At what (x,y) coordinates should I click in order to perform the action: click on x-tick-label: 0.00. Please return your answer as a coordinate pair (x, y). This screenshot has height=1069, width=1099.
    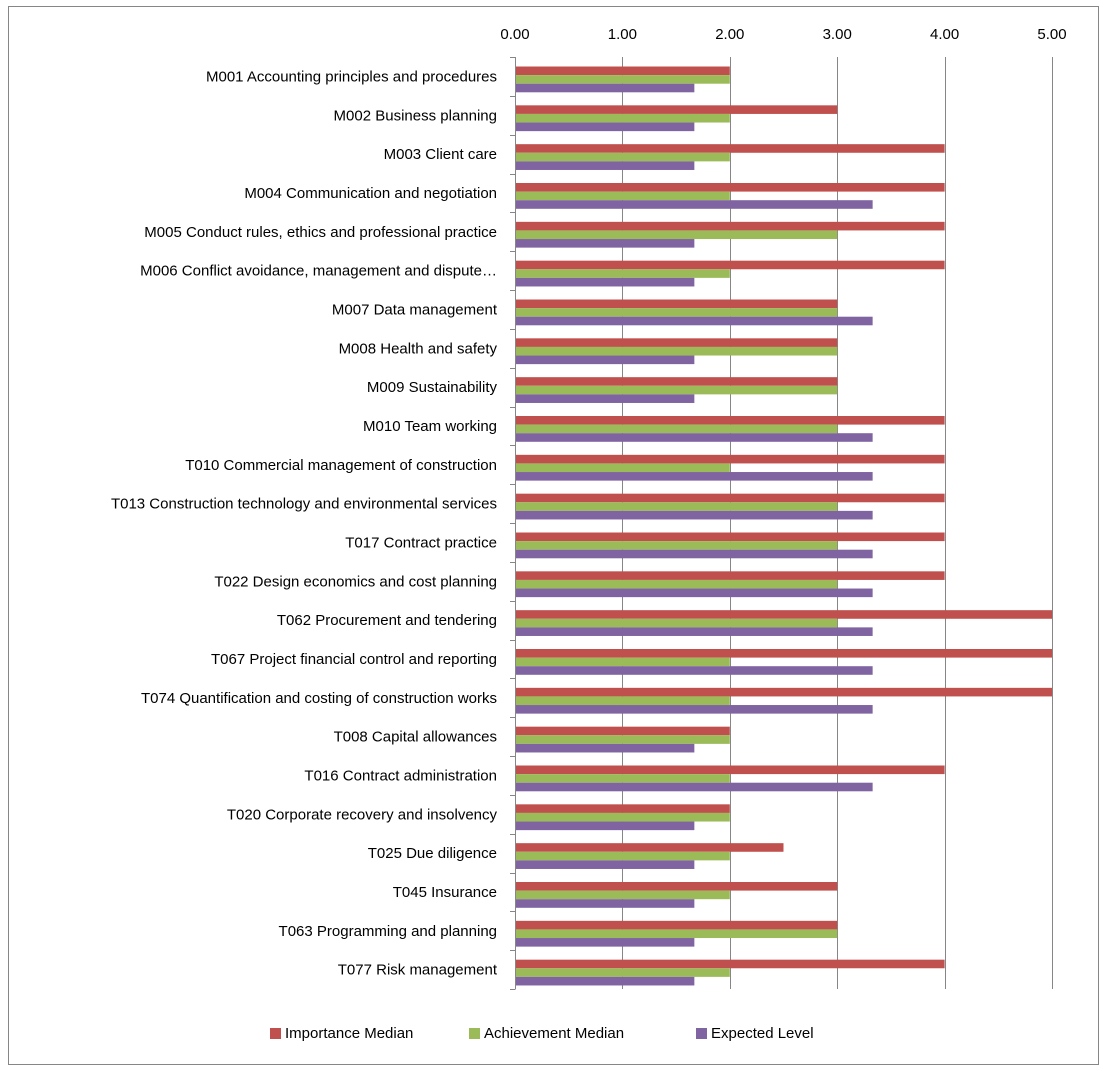
    Looking at the image, I should click on (514, 34).